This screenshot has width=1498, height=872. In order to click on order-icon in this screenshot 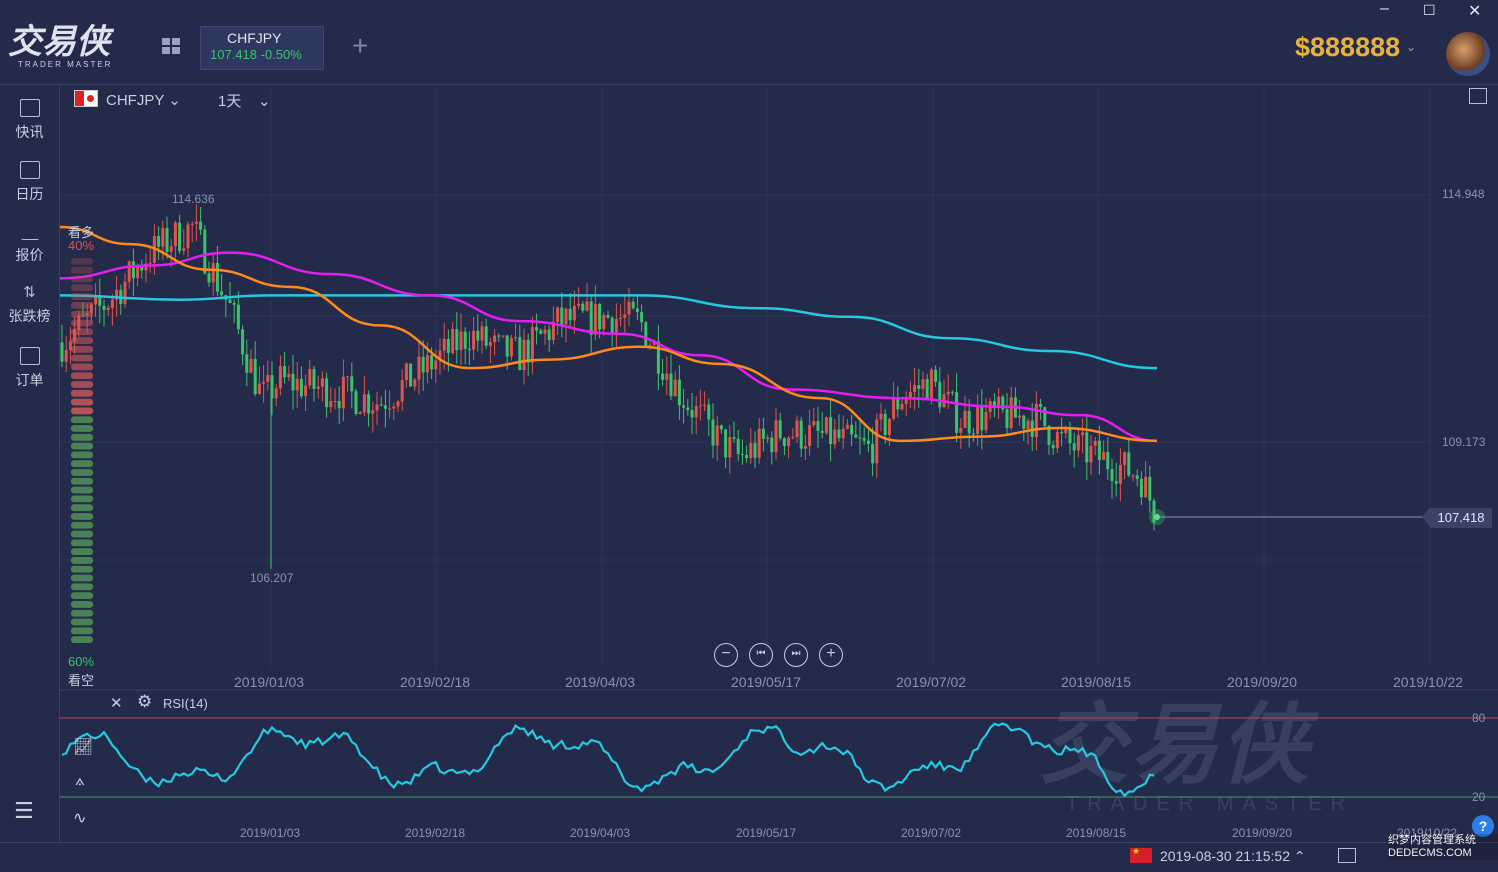, I will do `click(29, 356)`.